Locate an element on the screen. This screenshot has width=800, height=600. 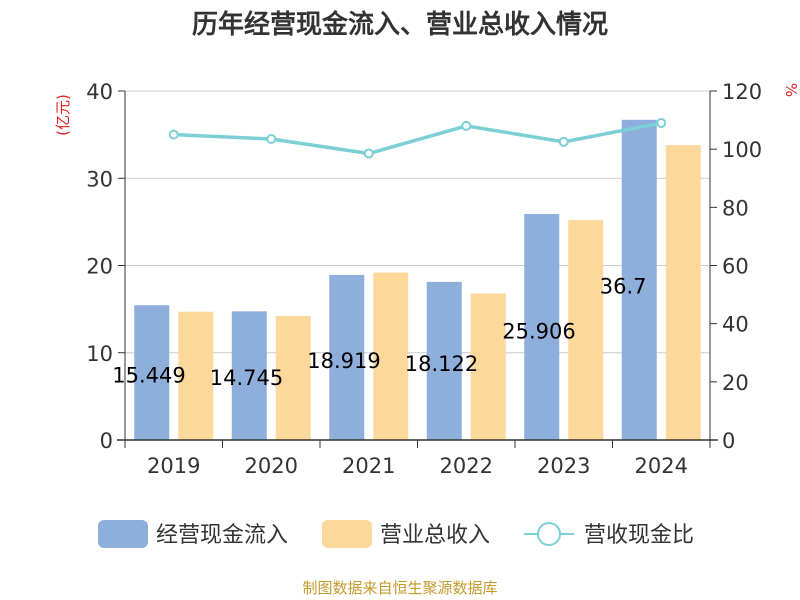
x-tick-label: 2024 is located at coordinates (661, 466).